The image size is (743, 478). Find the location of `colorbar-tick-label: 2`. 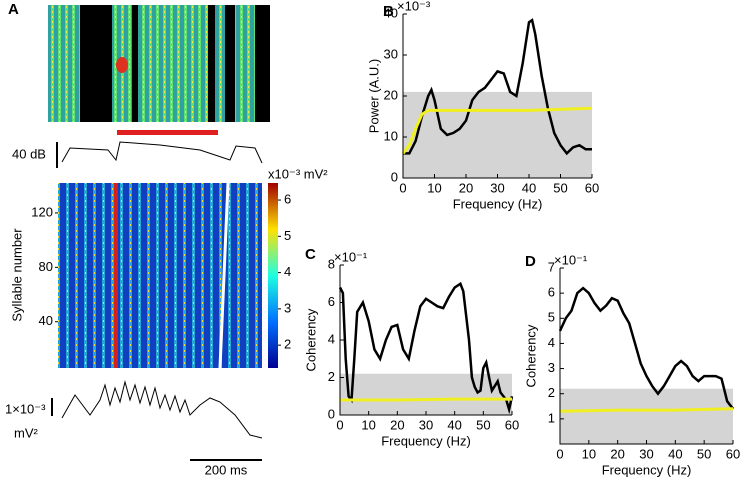

colorbar-tick-label: 2 is located at coordinates (287, 344).